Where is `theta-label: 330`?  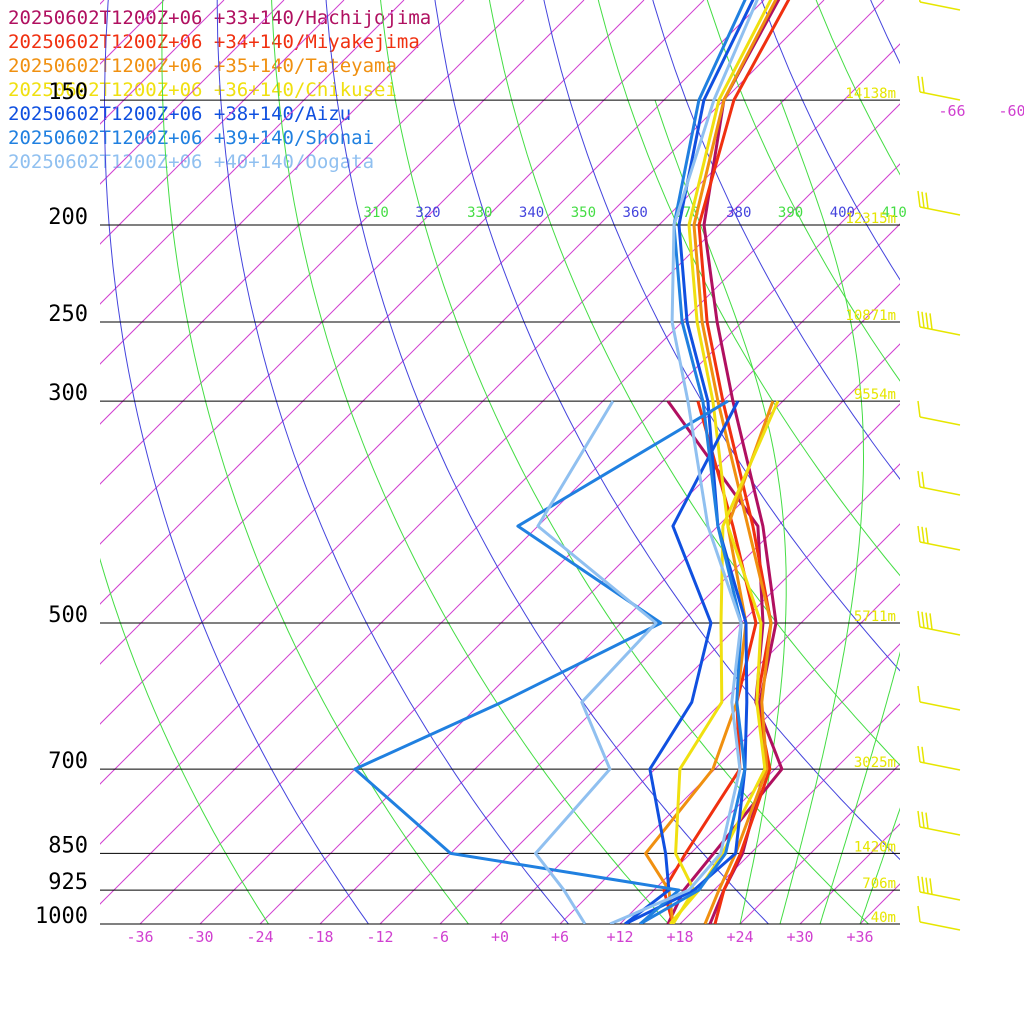 theta-label: 330 is located at coordinates (479, 213).